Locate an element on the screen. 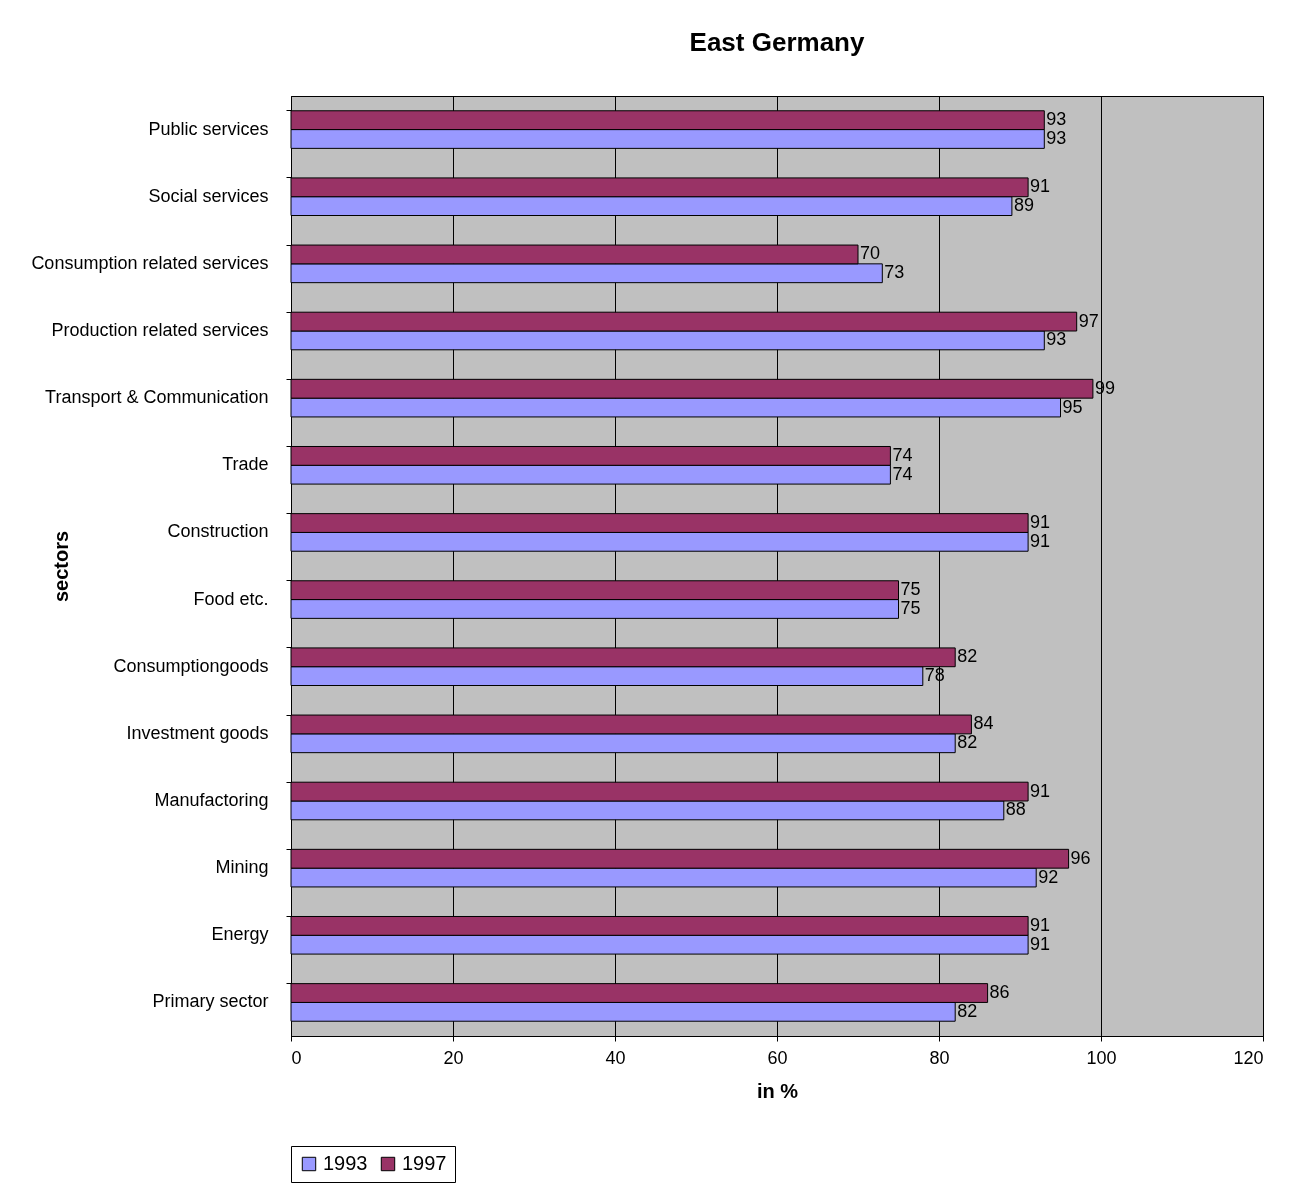 The height and width of the screenshot is (1203, 1309). y-tick-label: Social services is located at coordinates (208, 195).